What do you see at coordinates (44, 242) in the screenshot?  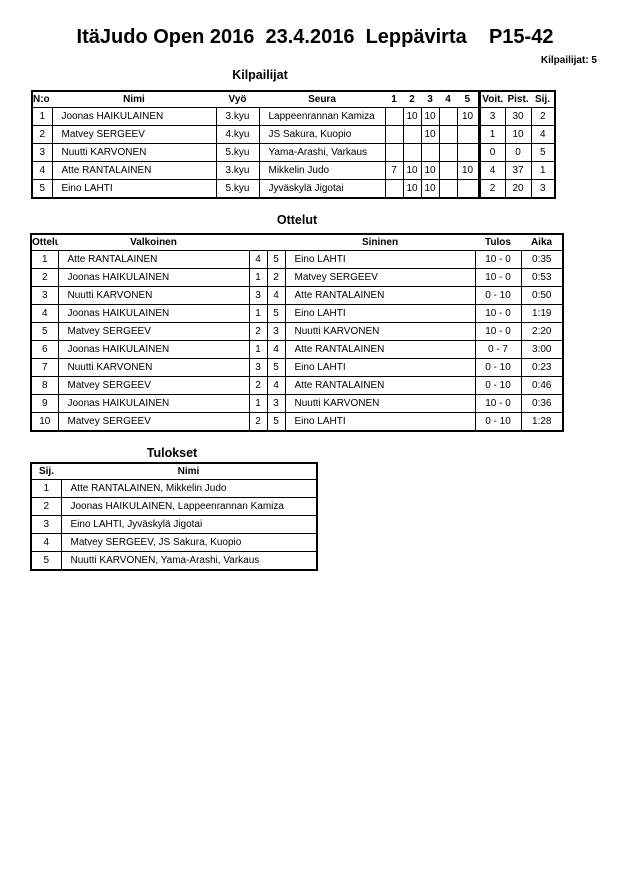 I see `column-header: Ottelu` at bounding box center [44, 242].